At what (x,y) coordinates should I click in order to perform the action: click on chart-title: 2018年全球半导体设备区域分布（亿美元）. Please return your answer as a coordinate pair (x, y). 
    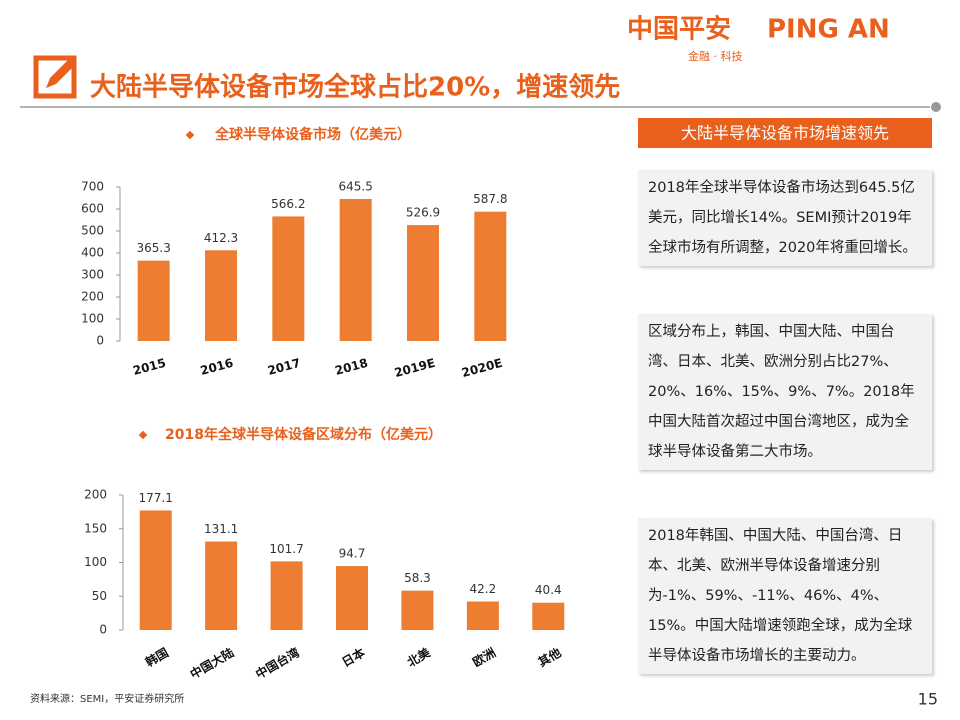
    Looking at the image, I should click on (303, 434).